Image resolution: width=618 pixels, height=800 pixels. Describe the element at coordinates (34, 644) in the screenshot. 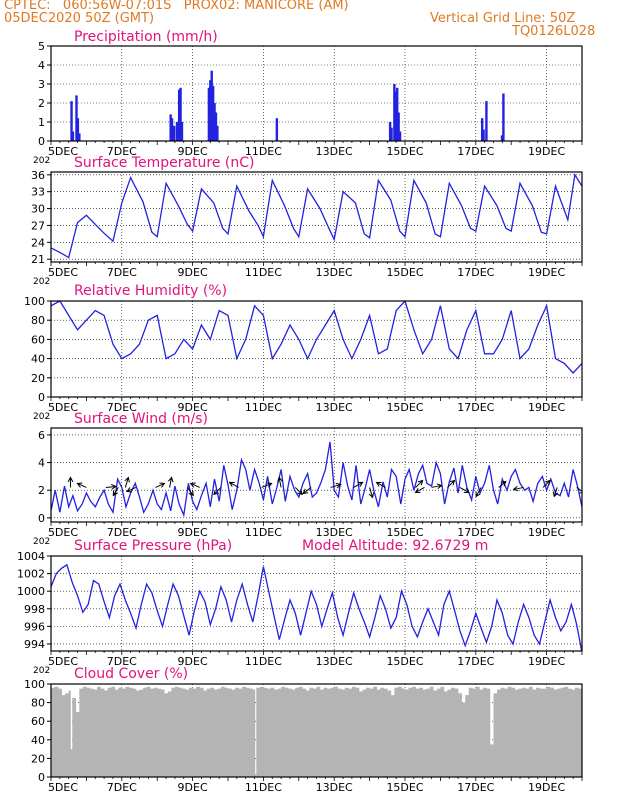

I see `y-tick-label: 994` at that location.